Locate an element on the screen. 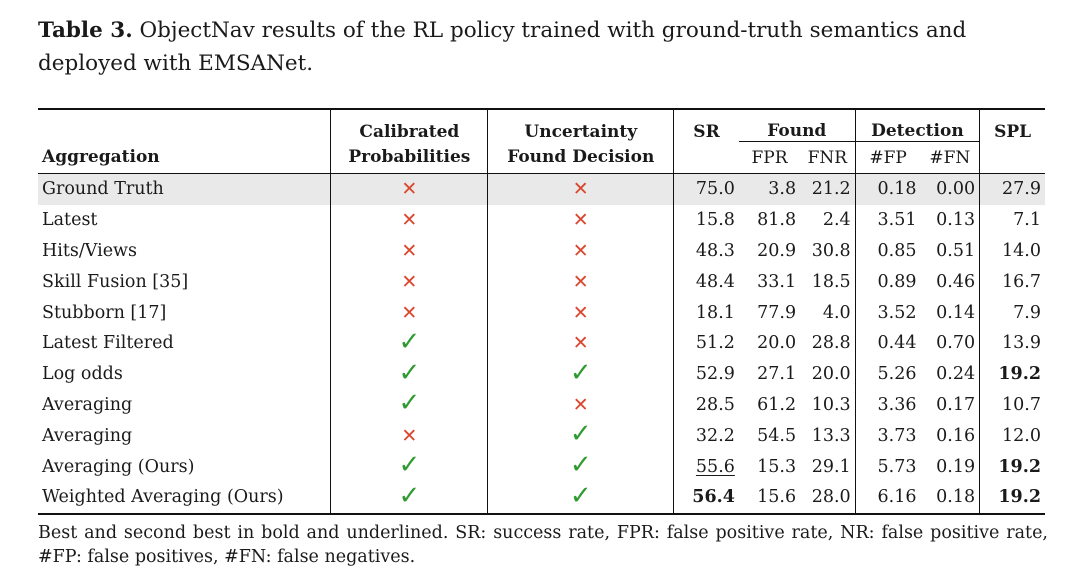 Image resolution: width=1080 pixels, height=588 pixels. cell-aggregation: Log odds is located at coordinates (184, 374).